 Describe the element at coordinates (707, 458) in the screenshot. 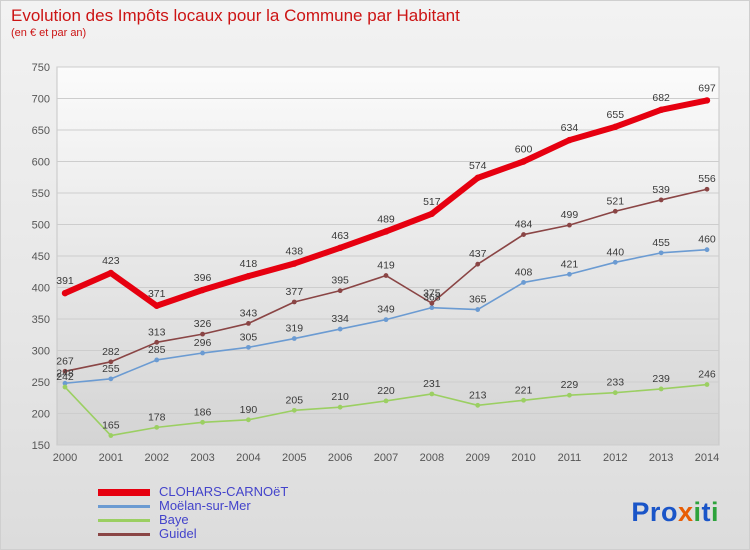

I see `x-tick-label: 2014` at that location.